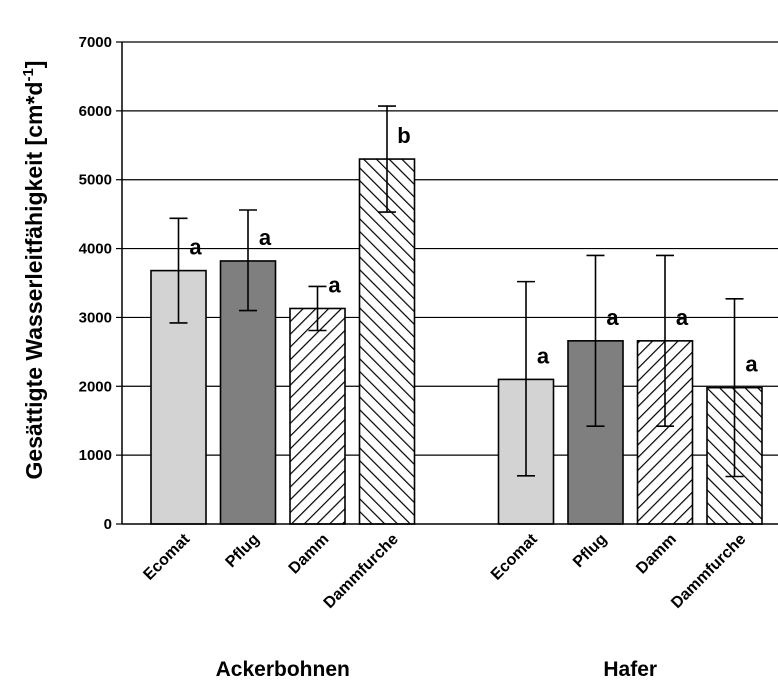 This screenshot has width=778, height=686. Describe the element at coordinates (95, 111) in the screenshot. I see `y-tick-label: 6000` at that location.